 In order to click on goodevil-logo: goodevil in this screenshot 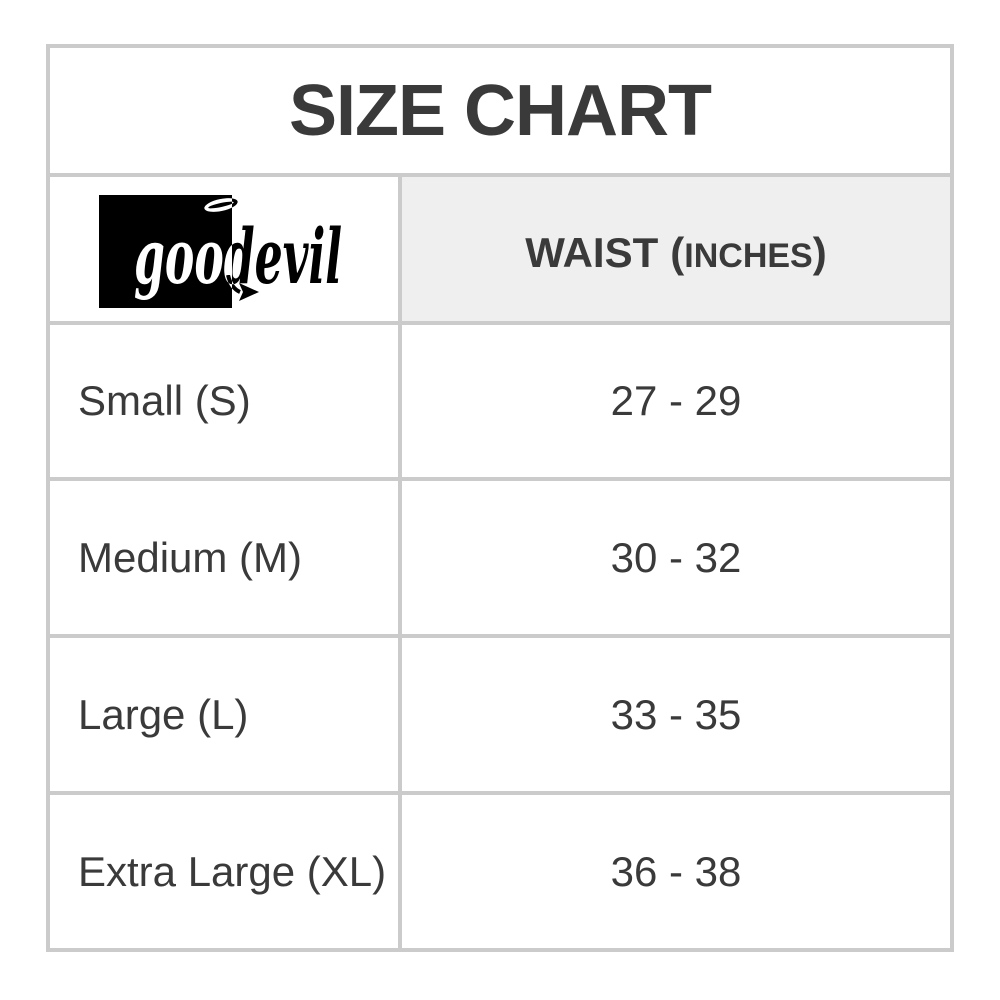, I will do `click(246, 252)`.